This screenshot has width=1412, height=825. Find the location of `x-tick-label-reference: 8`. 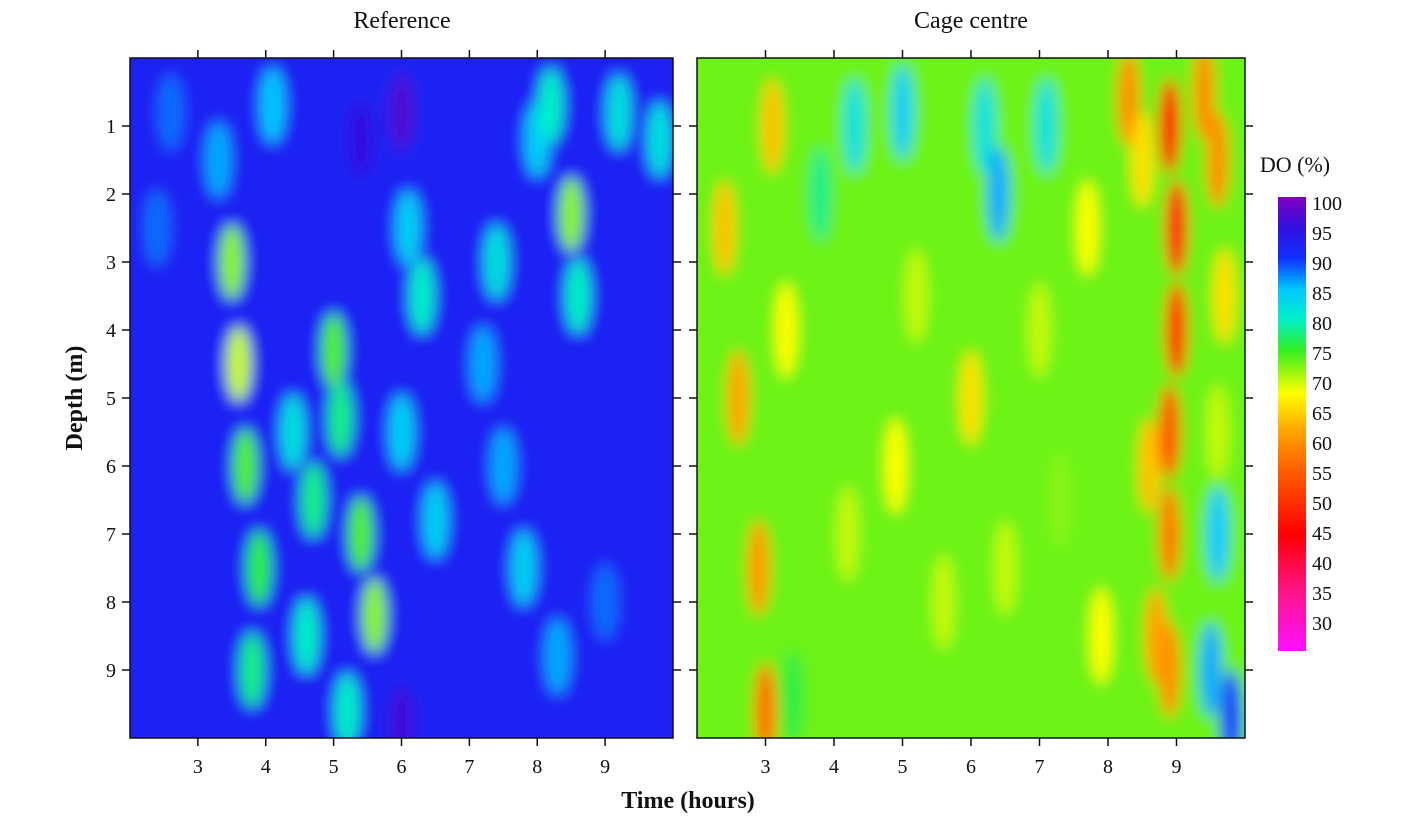

x-tick-label-reference: 8 is located at coordinates (537, 767).